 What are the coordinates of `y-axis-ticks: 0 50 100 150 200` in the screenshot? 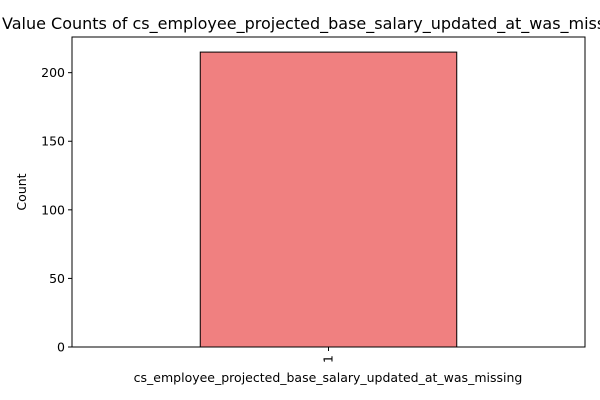 It's located at (56, 210).